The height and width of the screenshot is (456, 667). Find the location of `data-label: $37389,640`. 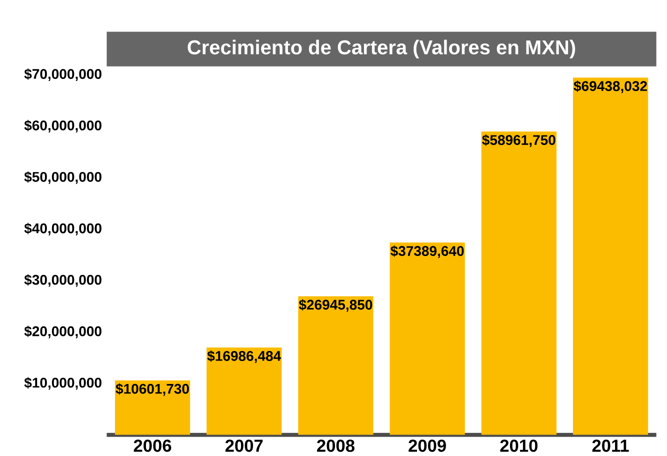

data-label: $37389,640 is located at coordinates (427, 251).